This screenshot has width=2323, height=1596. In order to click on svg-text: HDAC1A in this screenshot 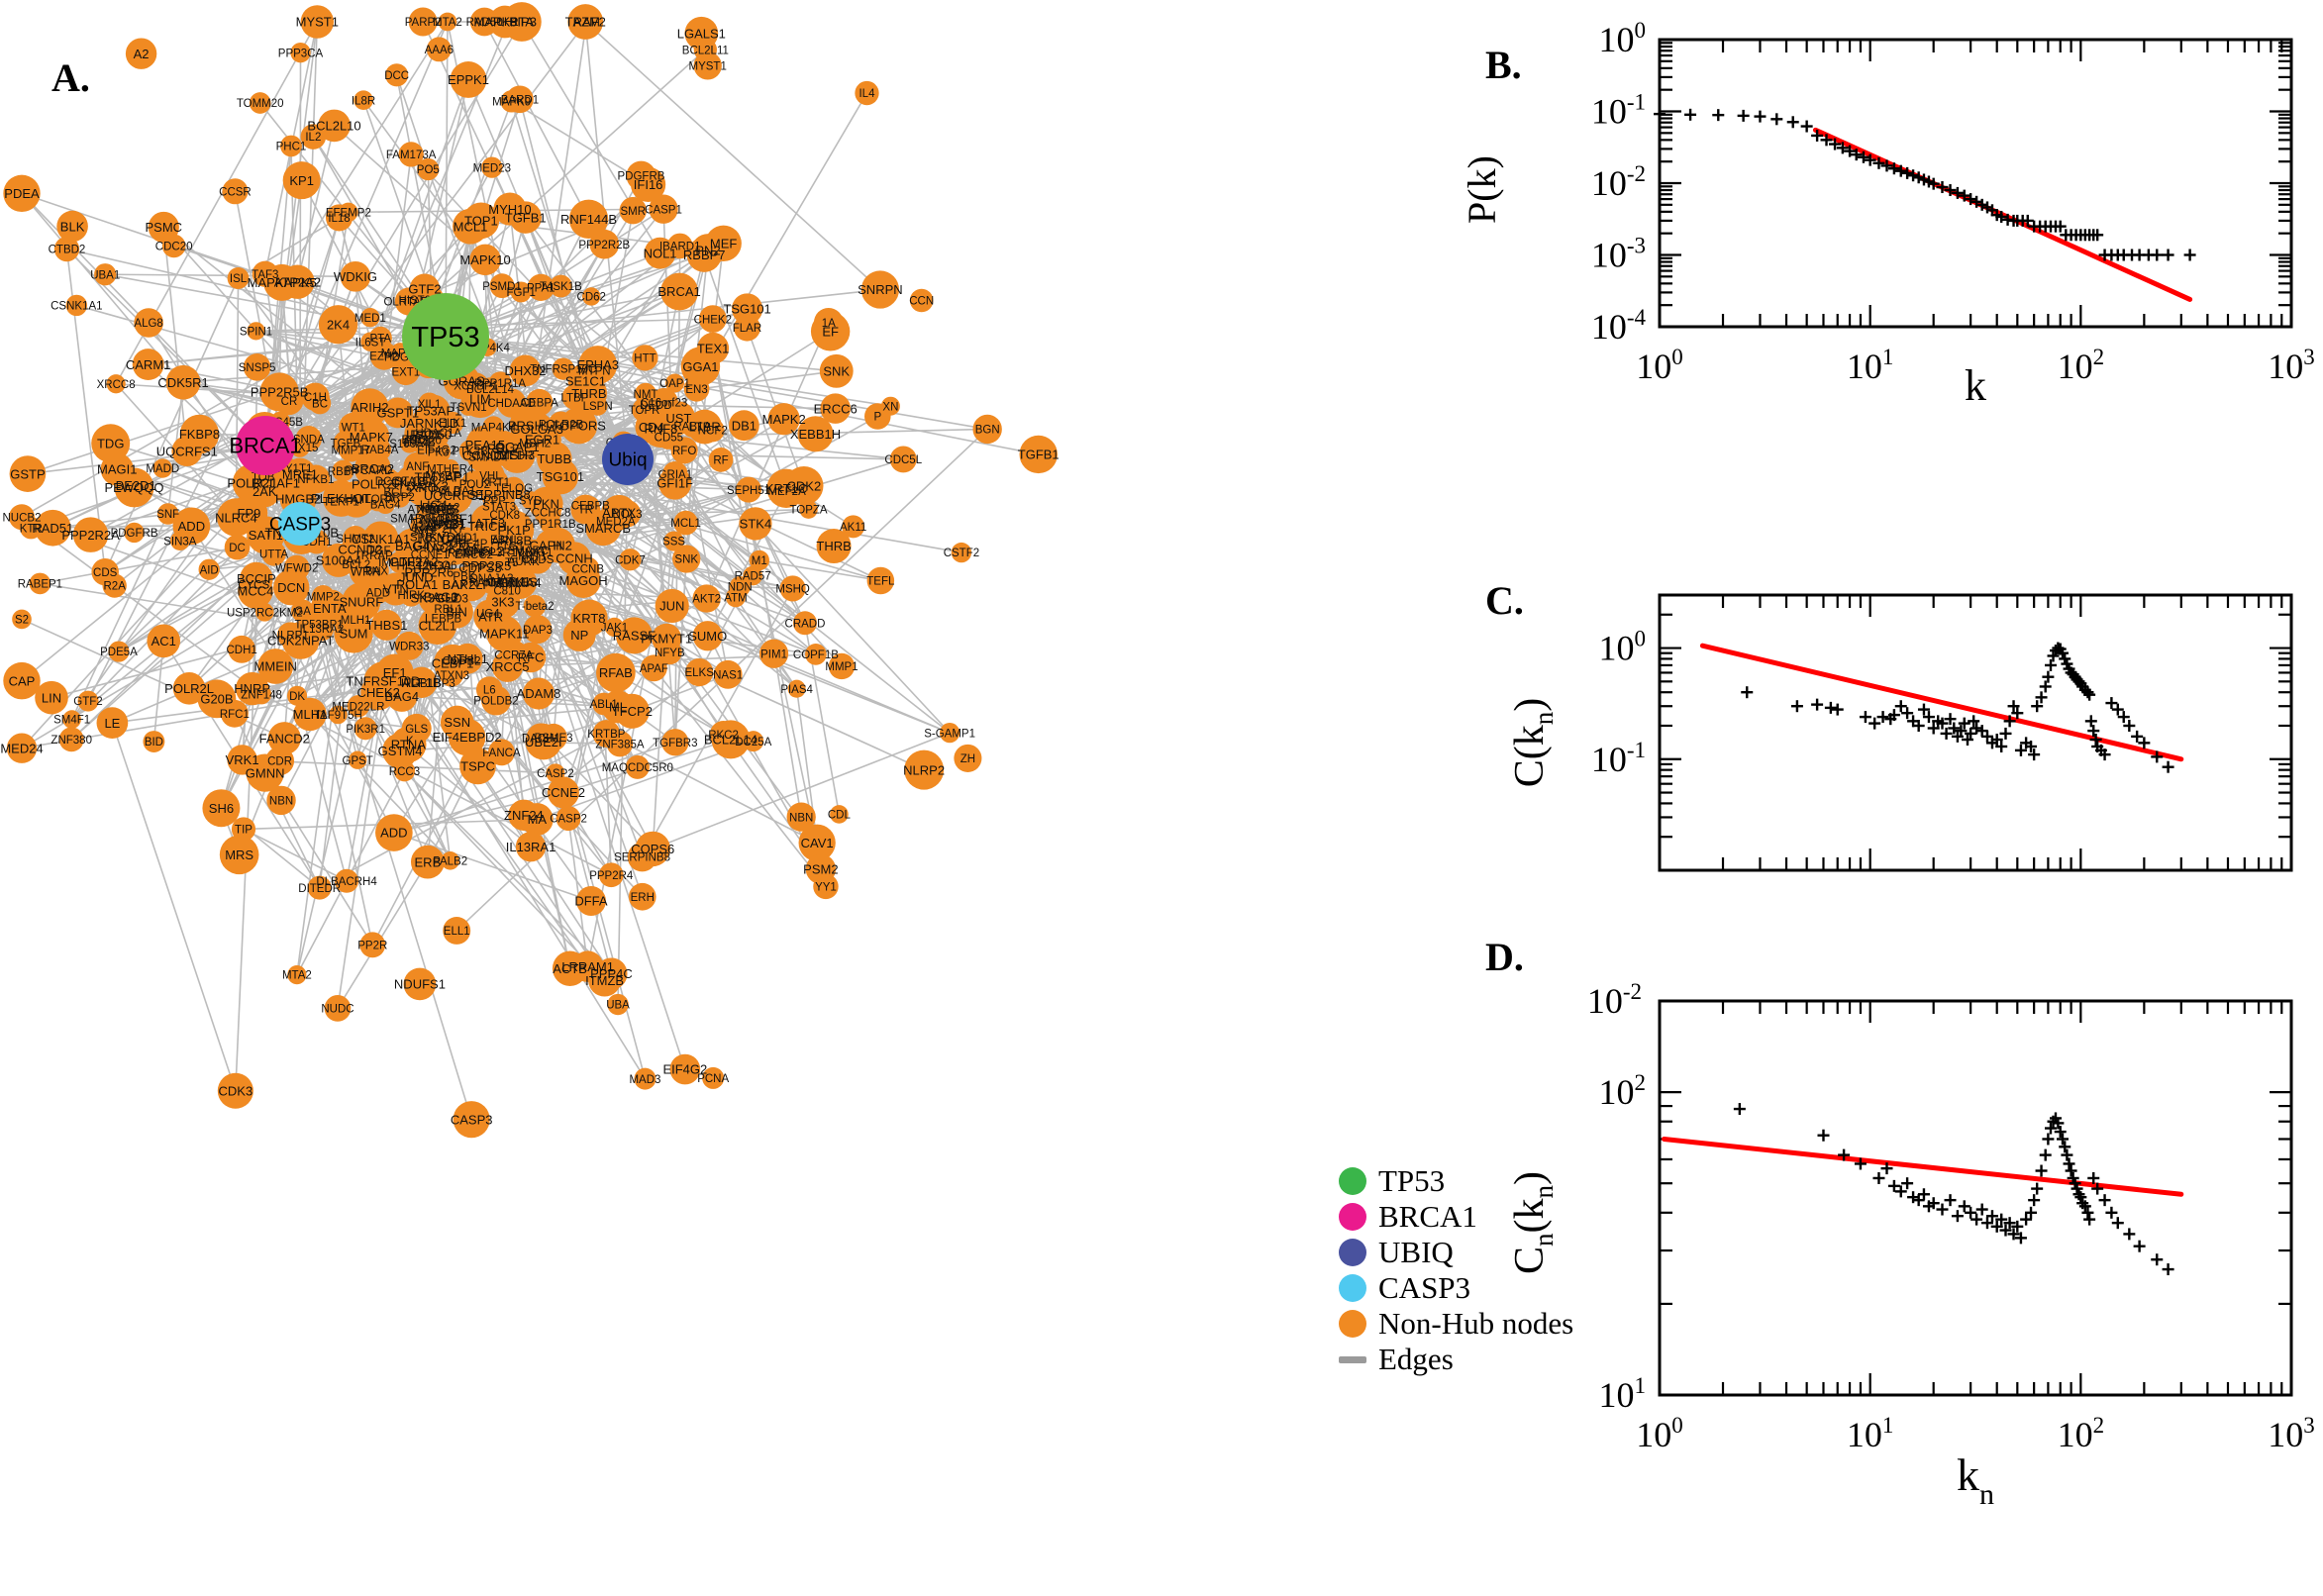, I will do `click(438, 434)`.